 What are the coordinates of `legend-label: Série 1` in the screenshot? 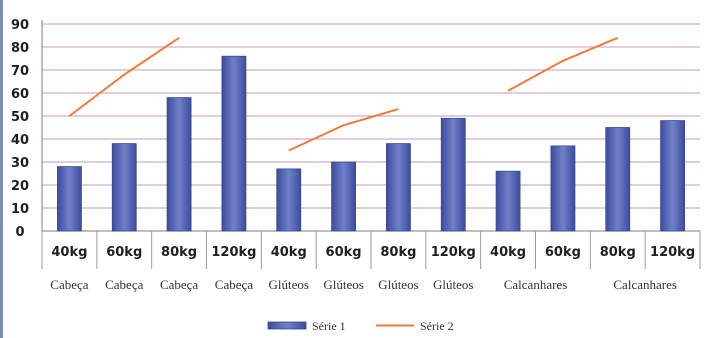 It's located at (329, 326).